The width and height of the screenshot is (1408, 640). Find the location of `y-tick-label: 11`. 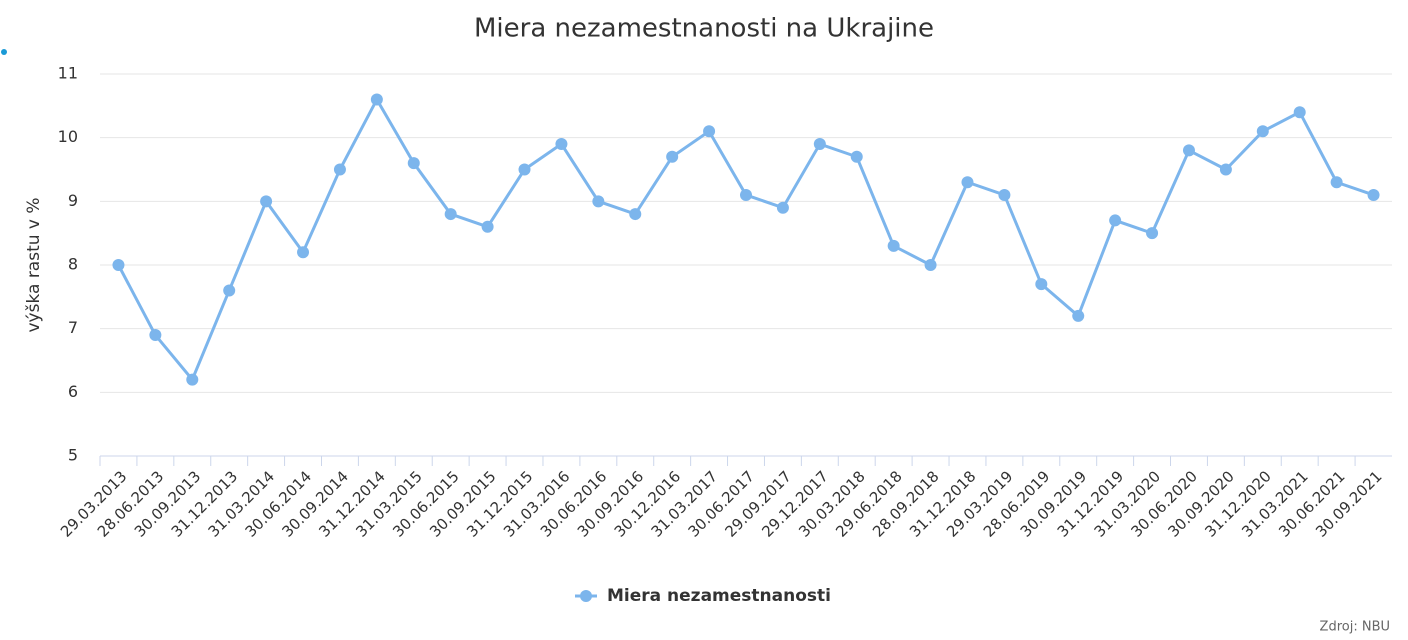

y-tick-label: 11 is located at coordinates (68, 73).